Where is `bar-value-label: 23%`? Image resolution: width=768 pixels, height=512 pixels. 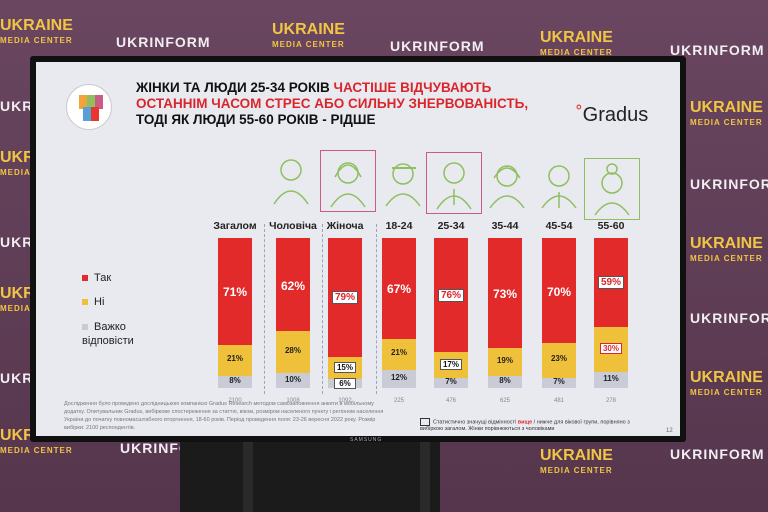 bar-value-label: 23% is located at coordinates (558, 359).